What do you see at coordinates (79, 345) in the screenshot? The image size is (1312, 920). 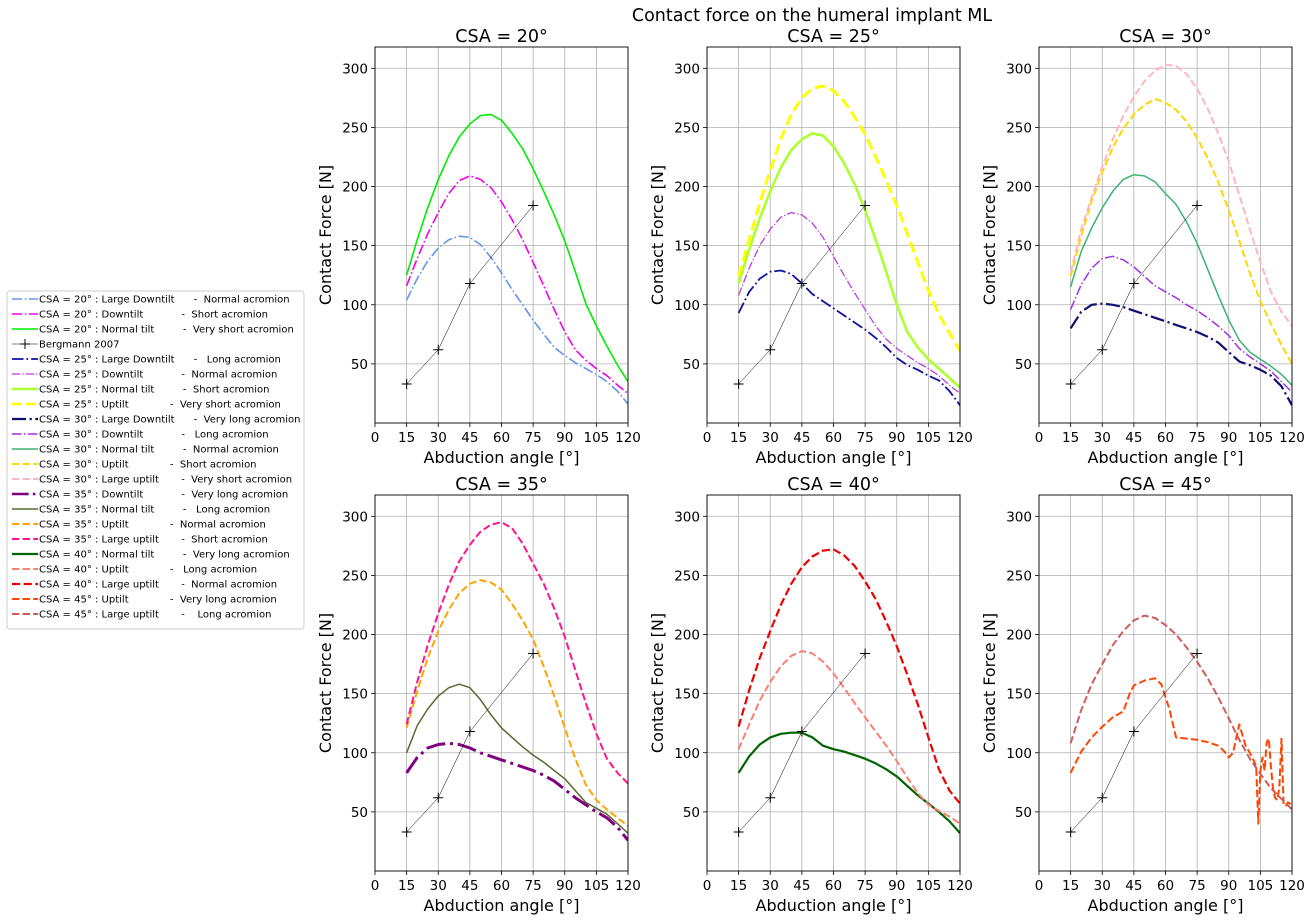 I see `legend-label: Bergmann 2007` at bounding box center [79, 345].